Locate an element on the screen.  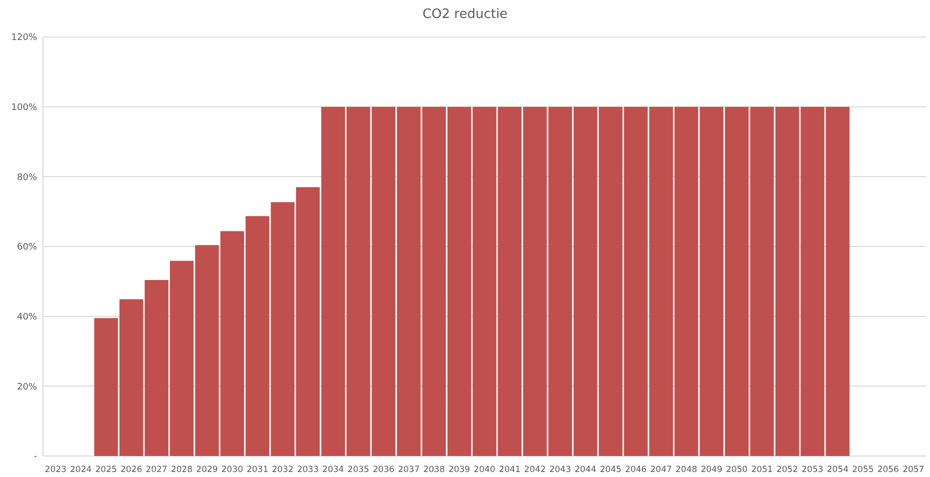
x-tick-label: 2024 is located at coordinates (81, 470).